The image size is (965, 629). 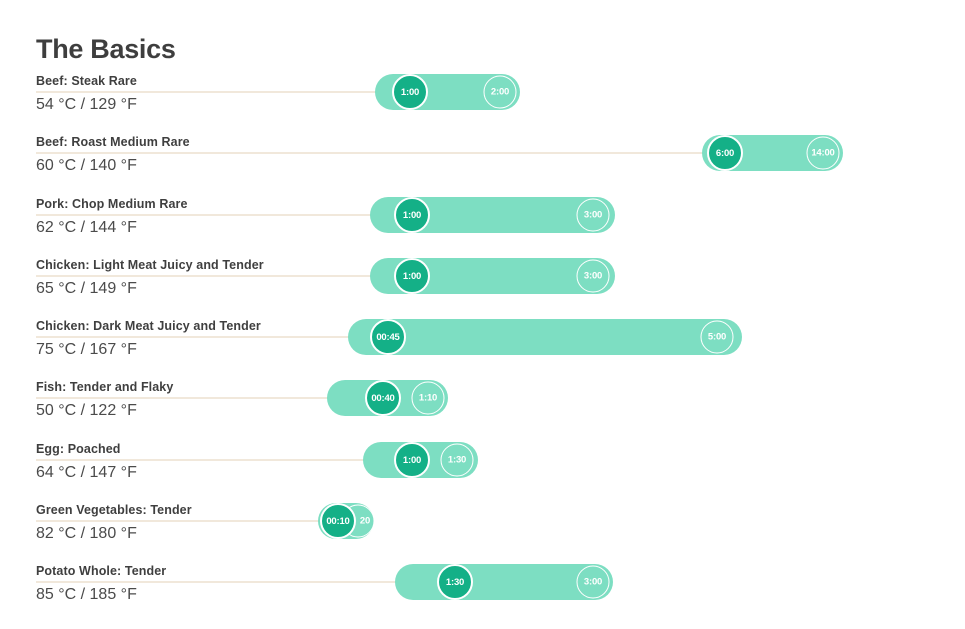 I want to click on temperature-label: 85 °C / 185 °F, so click(x=86, y=594).